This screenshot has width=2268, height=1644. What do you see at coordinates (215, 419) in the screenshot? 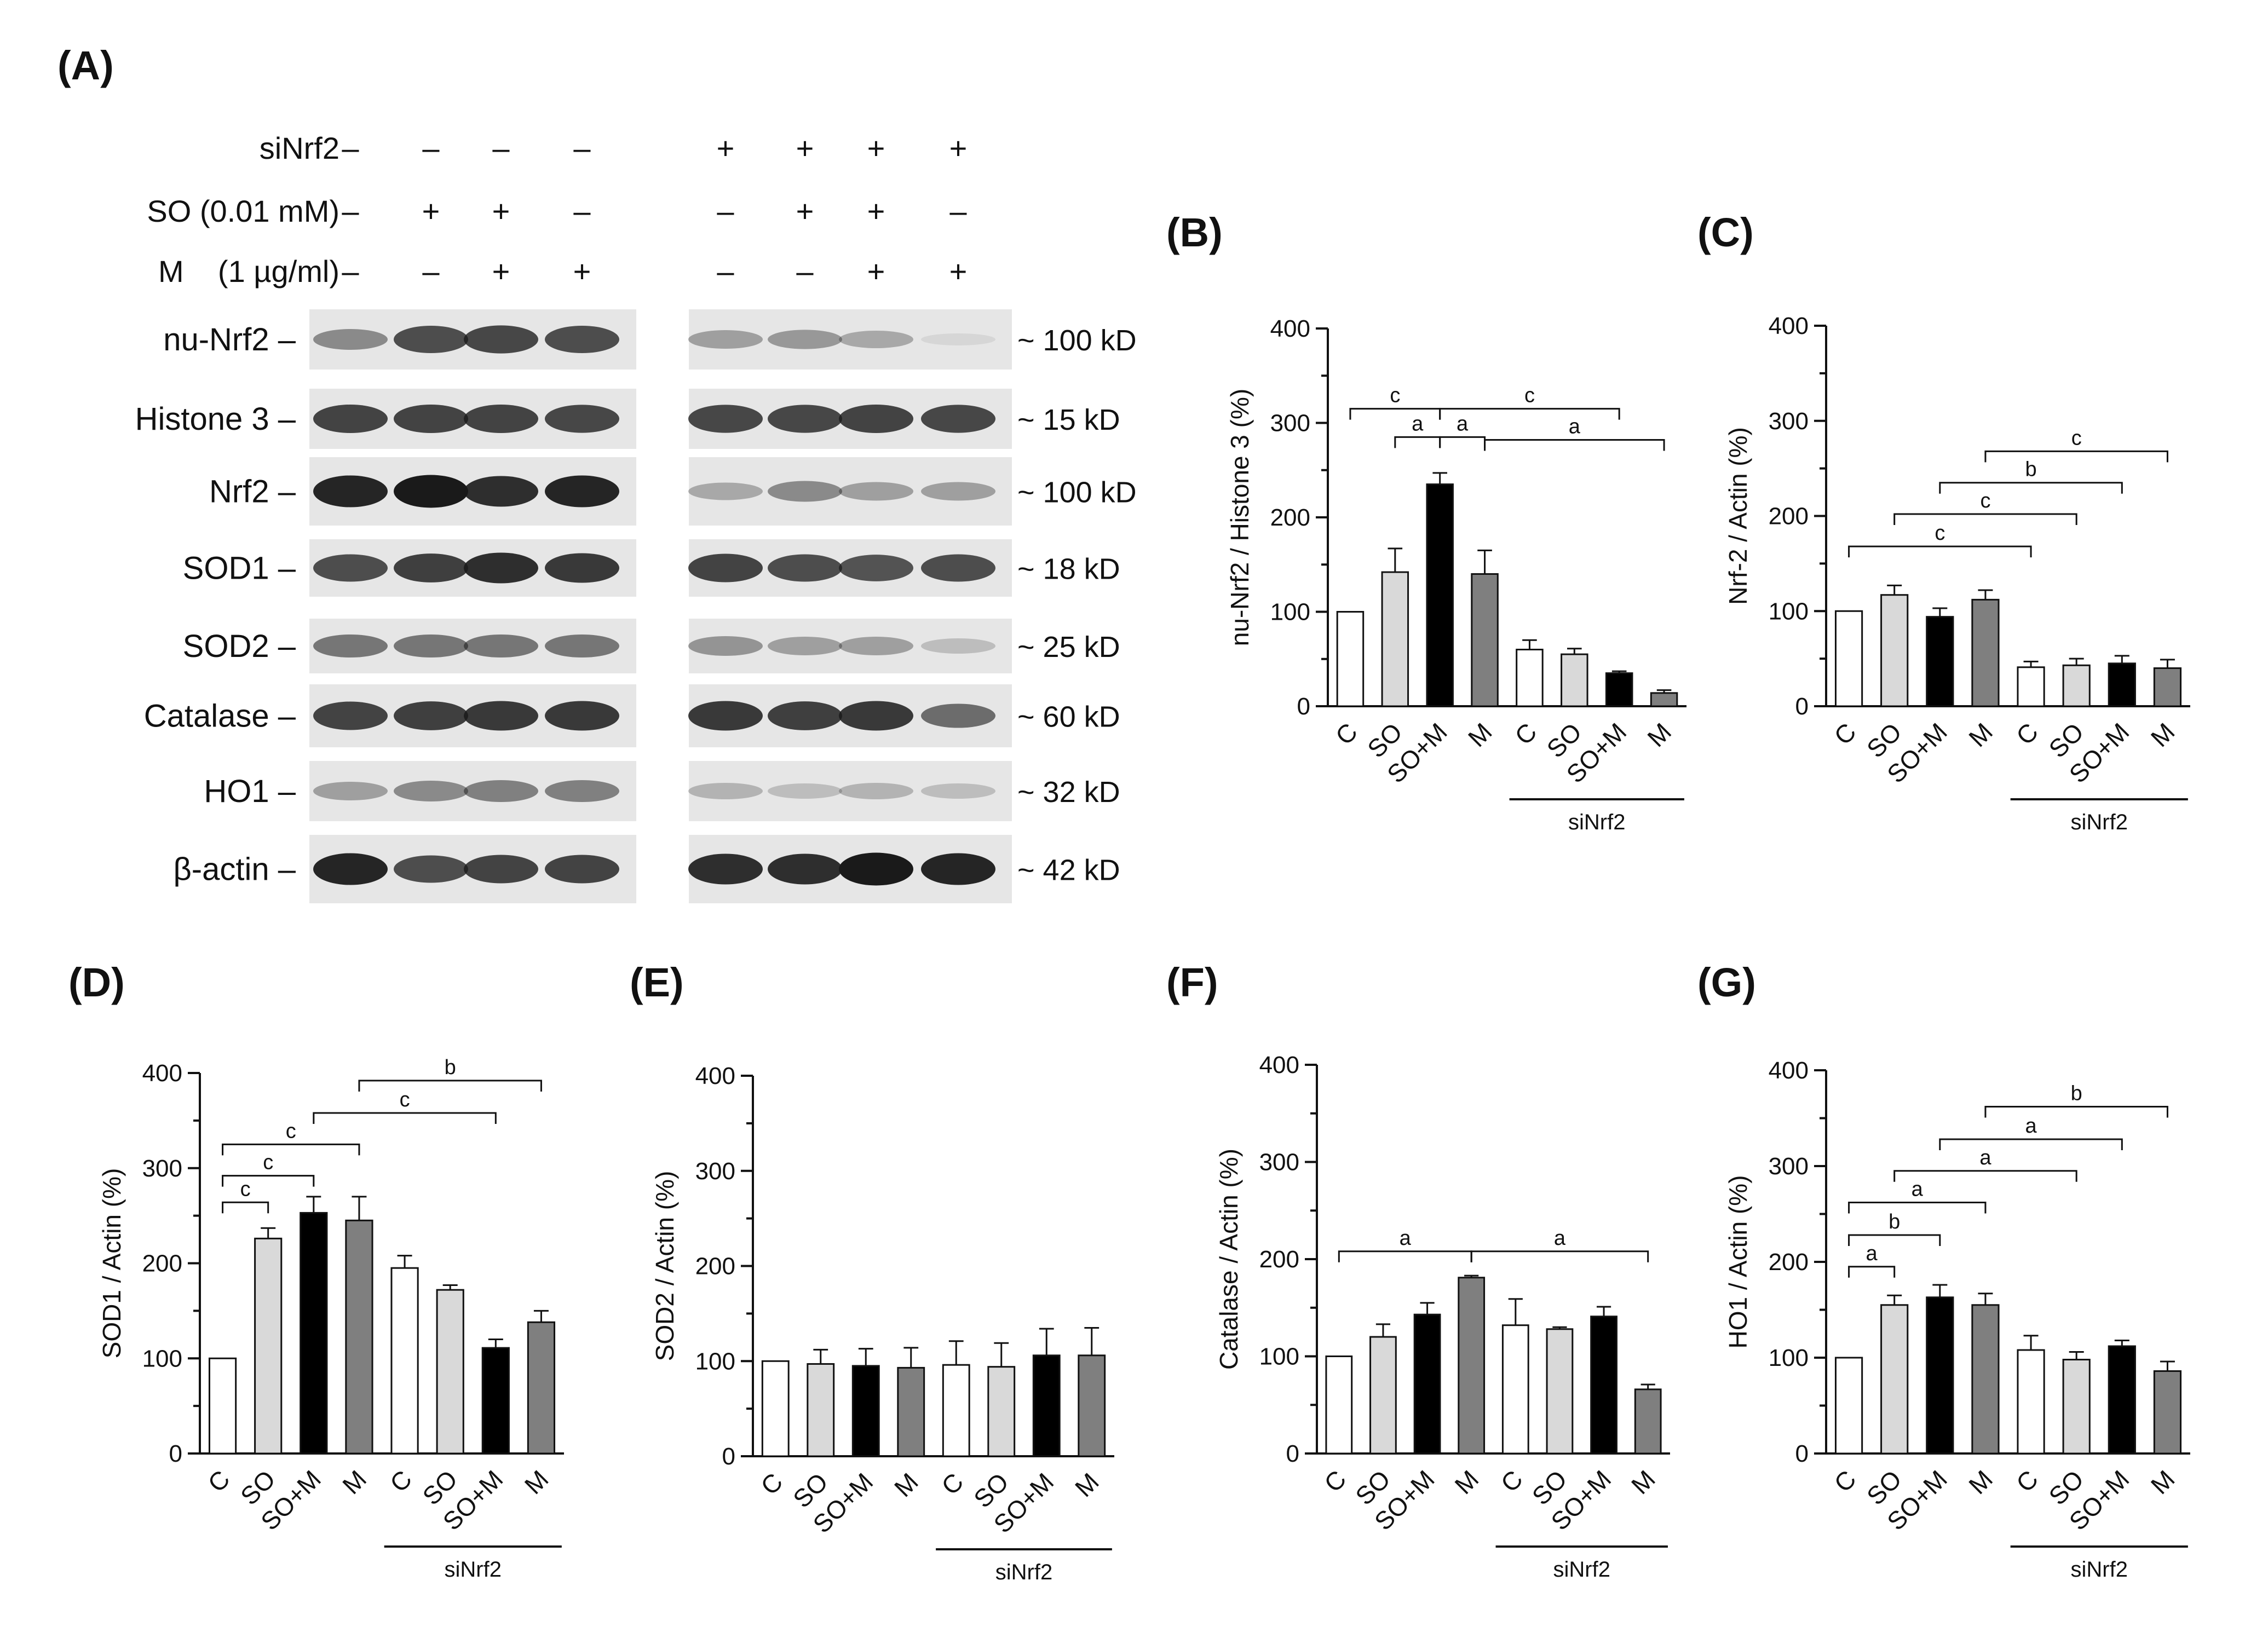
I see `protein-label: Histone 3 –` at bounding box center [215, 419].